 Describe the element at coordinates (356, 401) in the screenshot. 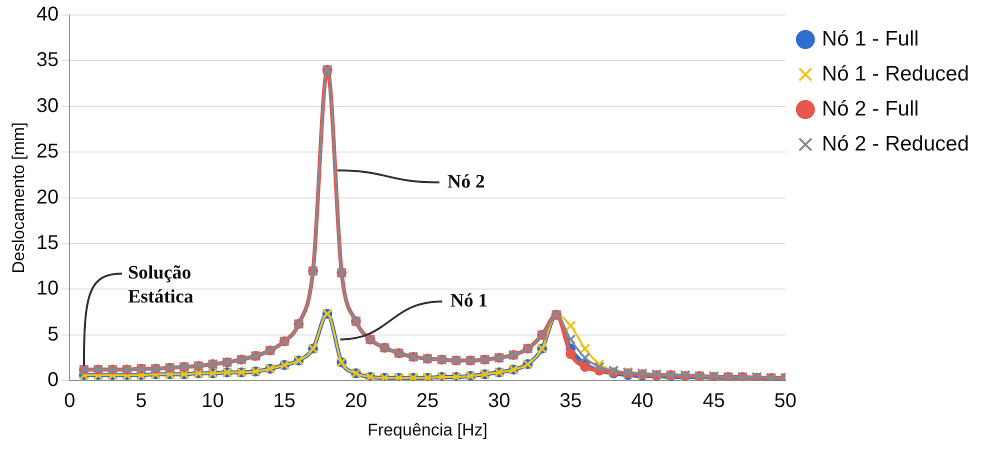

I see `x-tick-label: 20` at that location.